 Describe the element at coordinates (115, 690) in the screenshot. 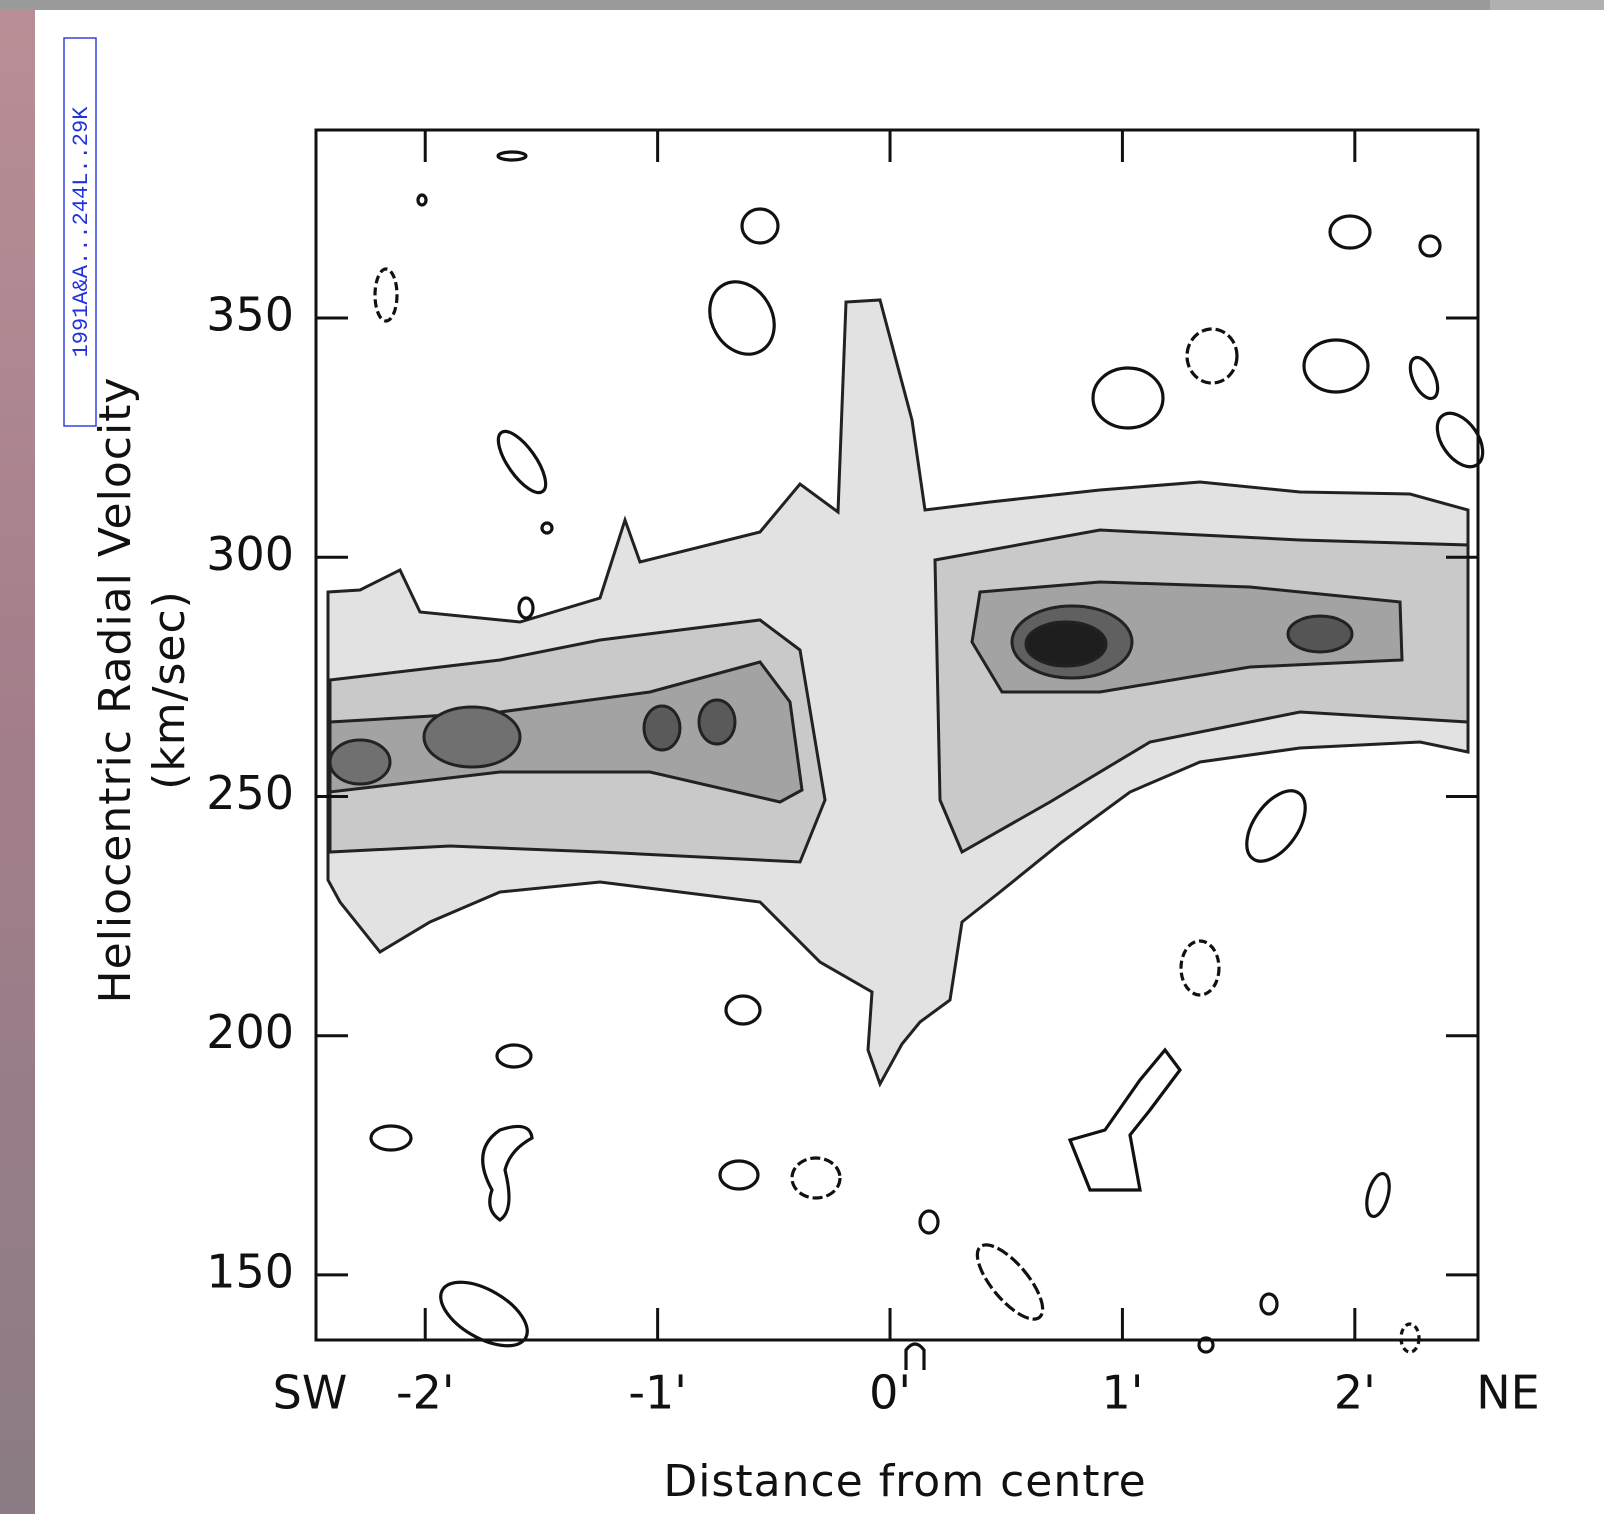

I see `y-axis-title: Heliocentric Radial Velocity` at that location.